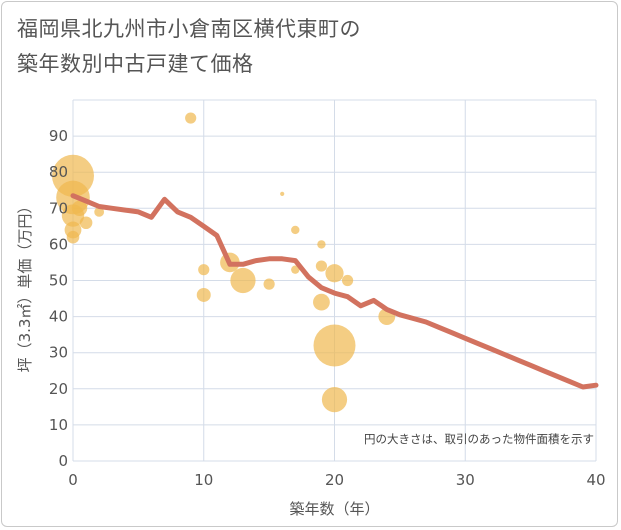 The image size is (621, 530). What do you see at coordinates (334, 509) in the screenshot?
I see `x-axis-label: 築年数（年）` at bounding box center [334, 509].